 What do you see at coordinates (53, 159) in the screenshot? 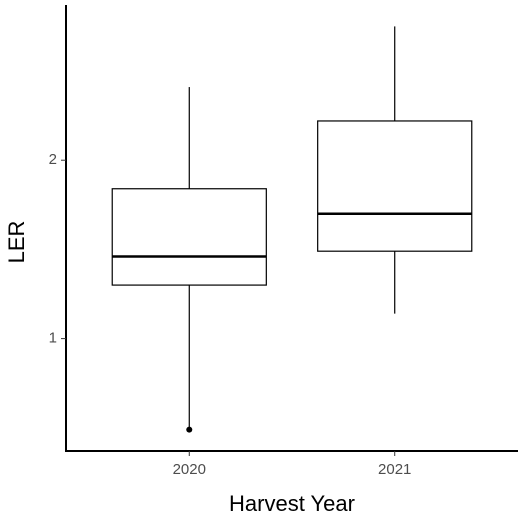
I see `y-tick-label: 2` at bounding box center [53, 159].